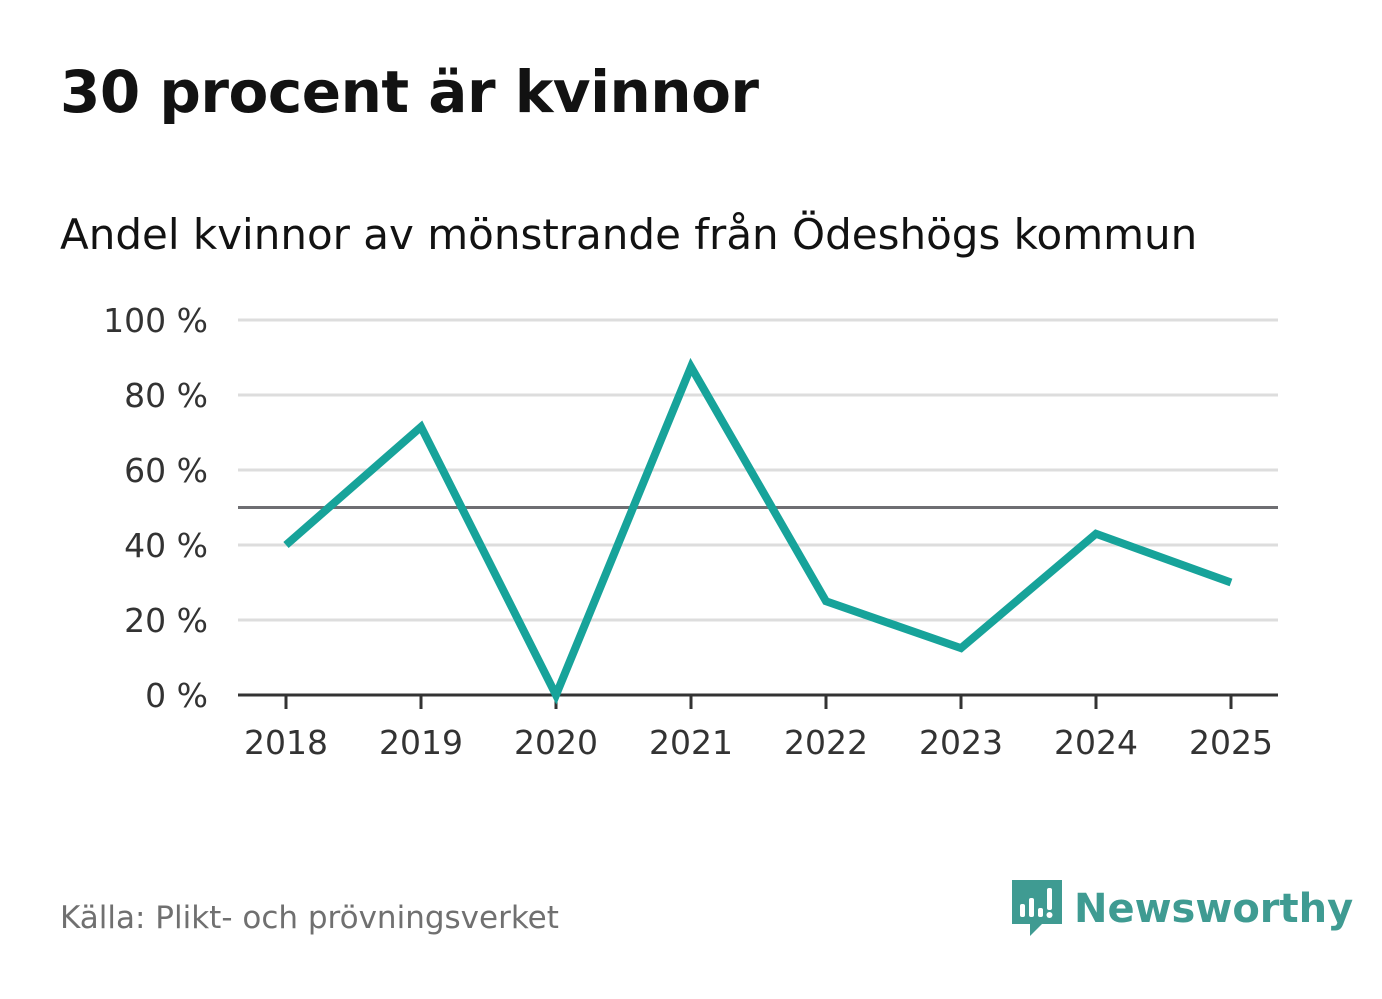  I want to click on newsworthy-logo: Newsworthy, so click(1181, 909).